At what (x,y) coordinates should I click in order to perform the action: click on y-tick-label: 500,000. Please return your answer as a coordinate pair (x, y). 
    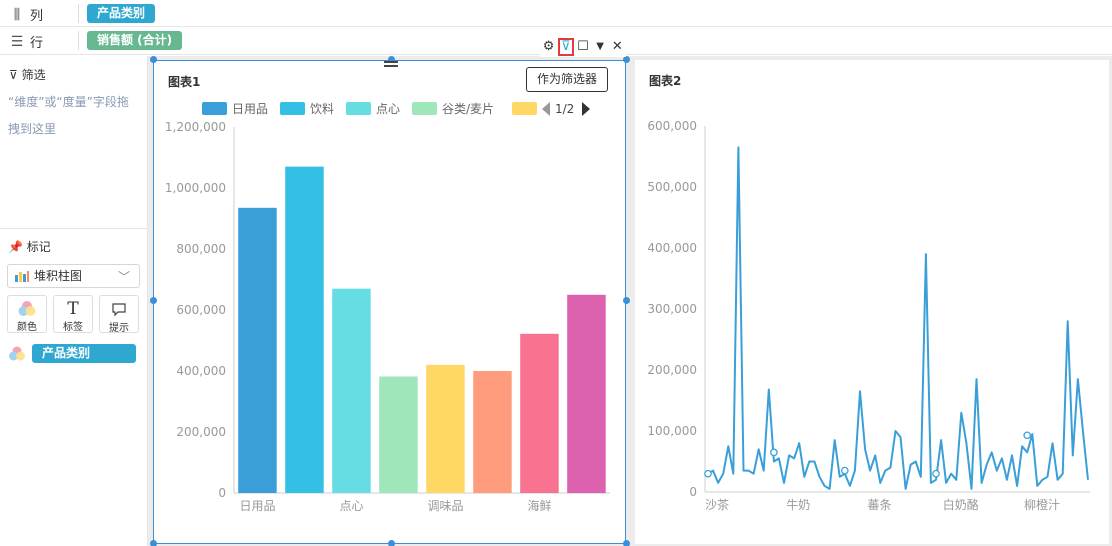
    Looking at the image, I should click on (672, 187).